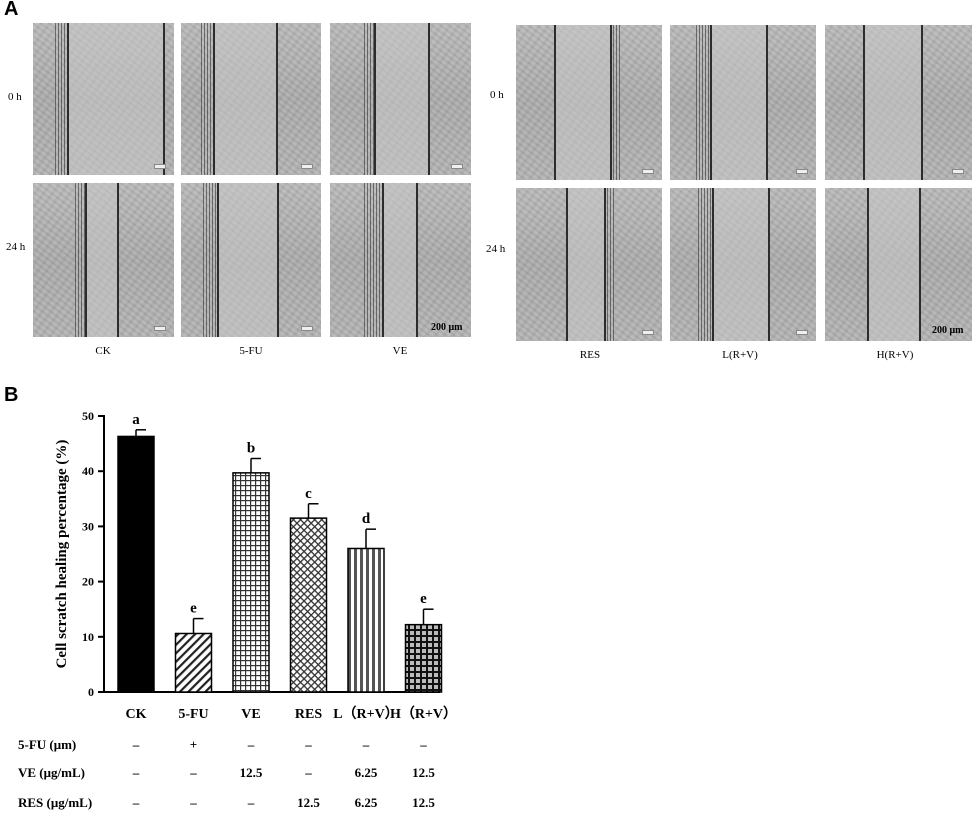 This screenshot has height=818, width=976. I want to click on micrograph-hrv-0h, so click(898, 102).